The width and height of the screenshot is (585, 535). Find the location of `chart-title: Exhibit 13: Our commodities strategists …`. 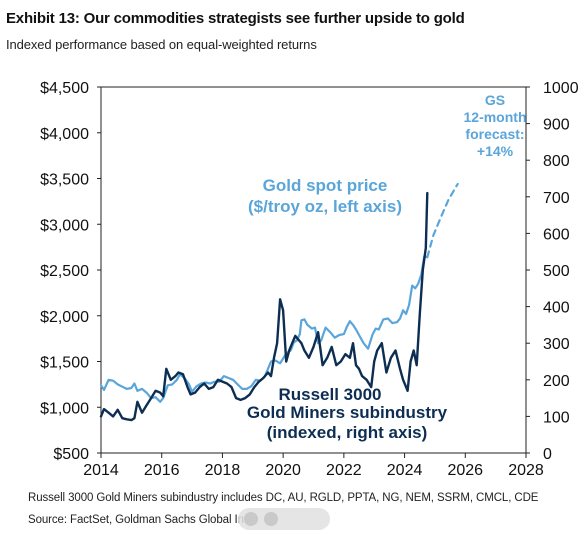

chart-title: Exhibit 13: Our commodities strategists … is located at coordinates (235, 18).